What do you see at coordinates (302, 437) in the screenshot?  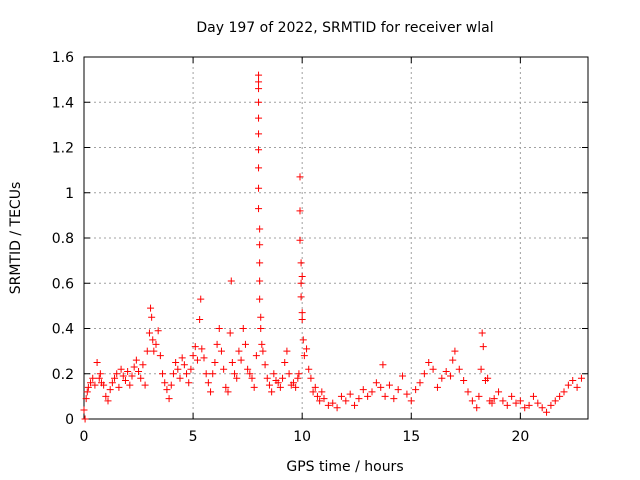 I see `x-tick-label: 10` at bounding box center [302, 437].